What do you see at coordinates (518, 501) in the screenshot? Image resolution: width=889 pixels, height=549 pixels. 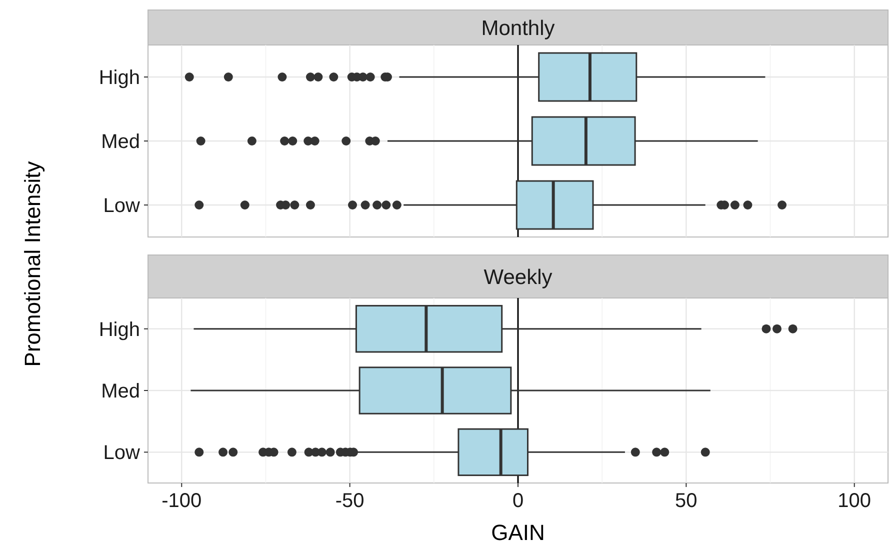 I see `x-tick-label: 0` at bounding box center [518, 501].